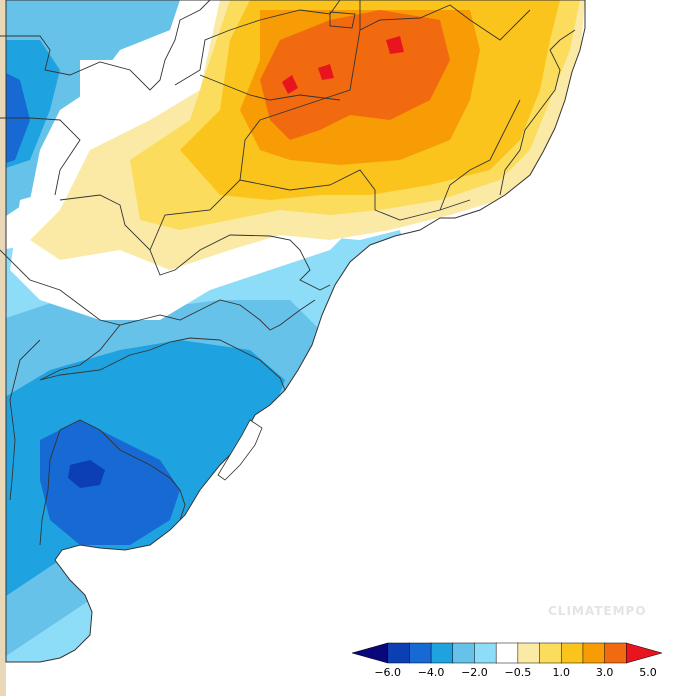 The image size is (696, 696). Describe the element at coordinates (290, 84) in the screenshot. I see `warm-core-west` at that location.